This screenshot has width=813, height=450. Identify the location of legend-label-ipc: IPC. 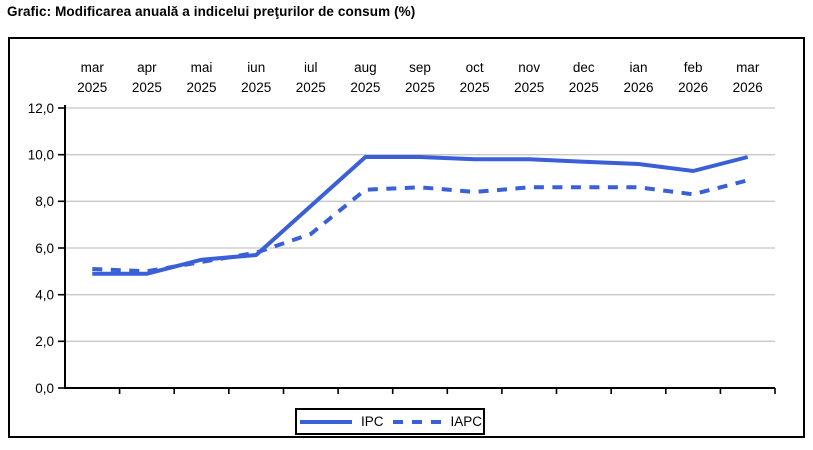
(372, 421).